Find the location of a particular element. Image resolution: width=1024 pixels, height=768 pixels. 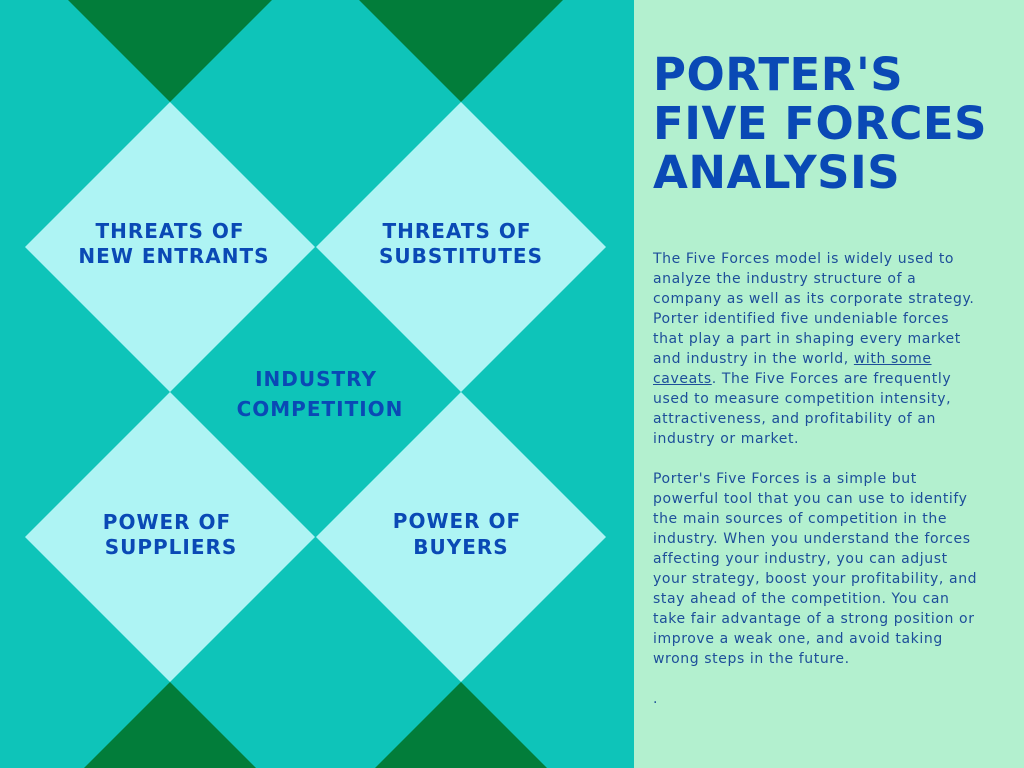

label-power-of-suppliers: POWER OF SUPPLIERS is located at coordinates (171, 534).